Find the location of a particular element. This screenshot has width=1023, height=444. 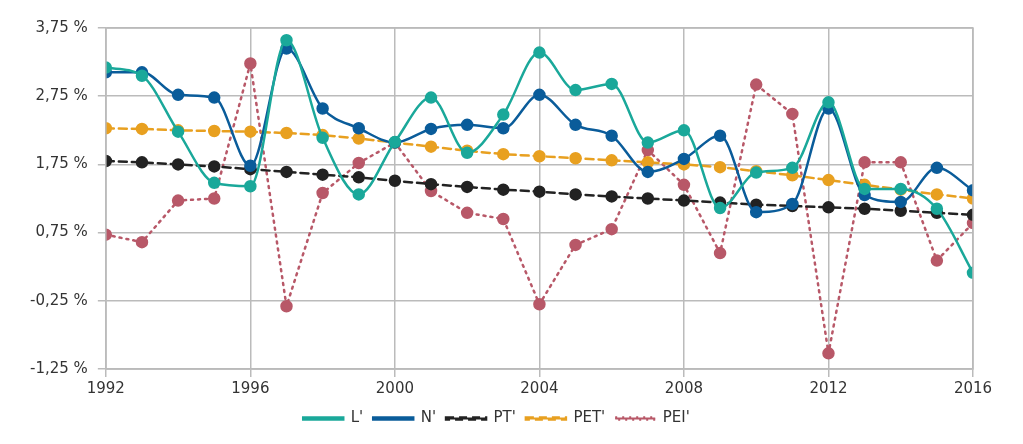

legend-label: PET' is located at coordinates (589, 417).